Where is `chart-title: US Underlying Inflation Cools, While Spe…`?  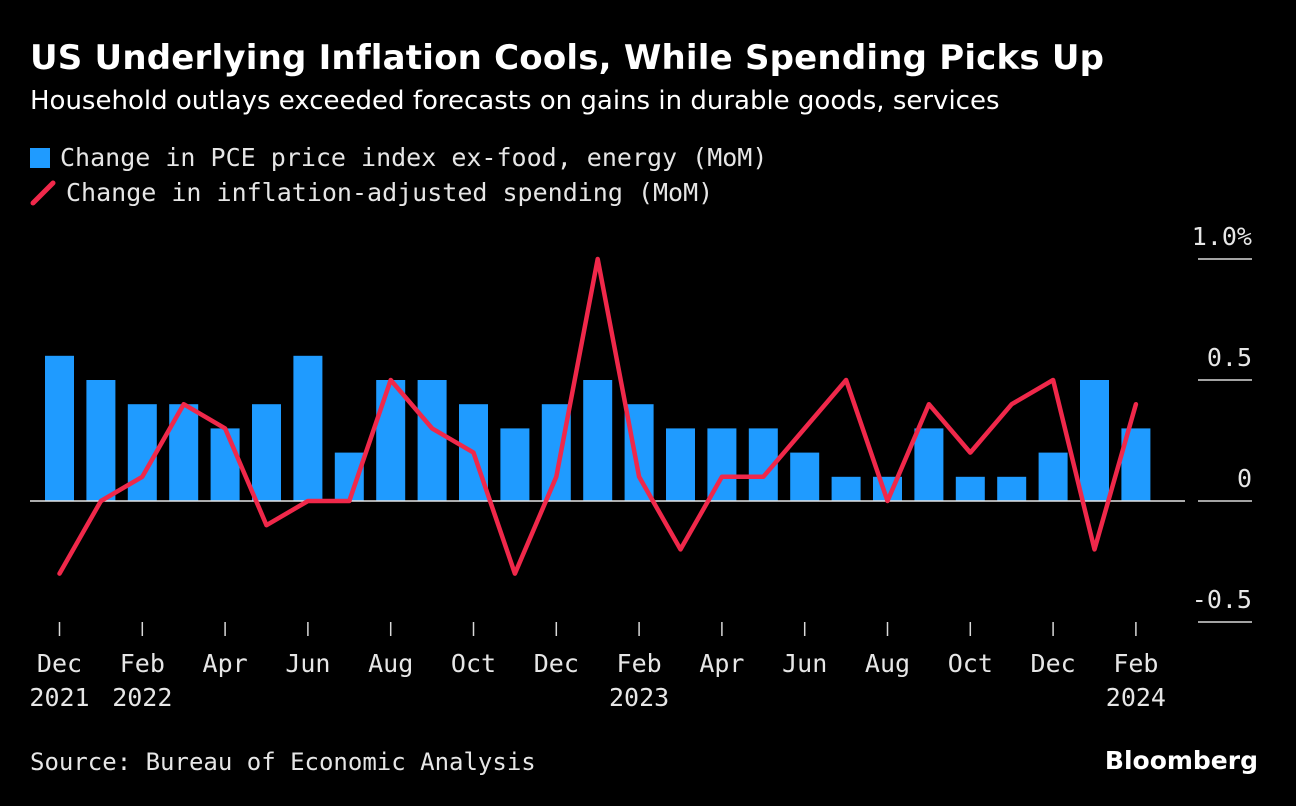 chart-title: US Underlying Inflation Cools, While Spe… is located at coordinates (567, 58).